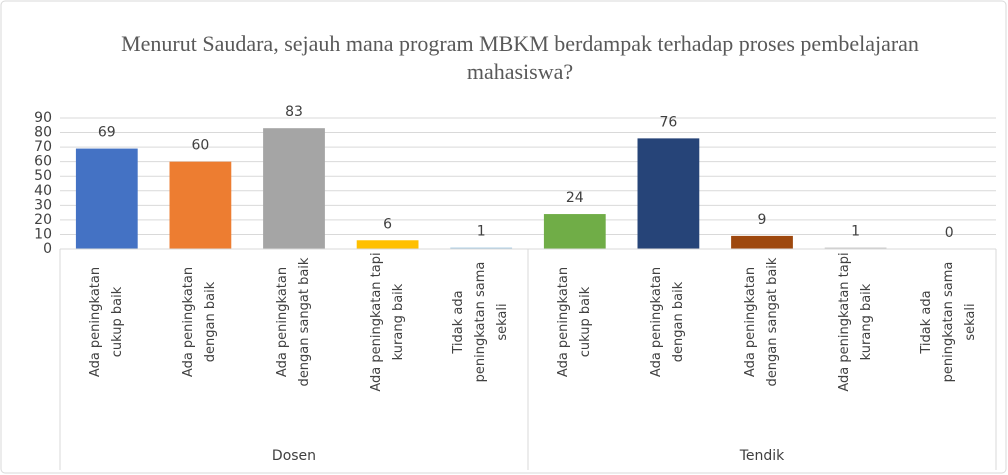 This screenshot has width=1008, height=475. Describe the element at coordinates (294, 456) in the screenshot. I see `group-label: Dosen` at that location.